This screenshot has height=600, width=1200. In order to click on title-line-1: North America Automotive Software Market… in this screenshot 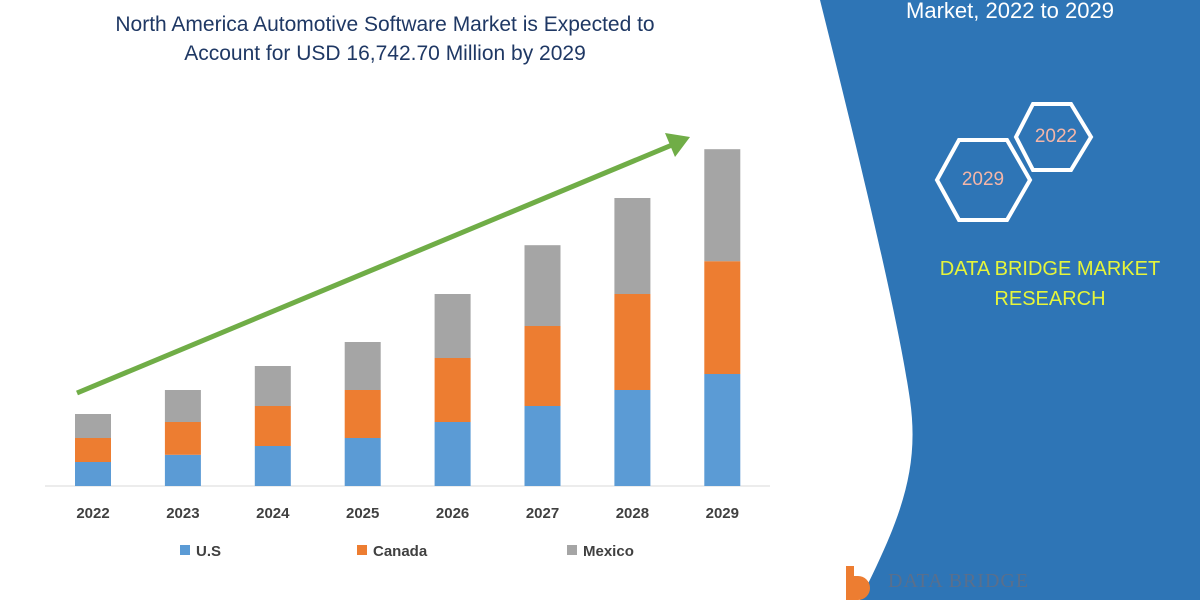, I will do `click(385, 24)`.